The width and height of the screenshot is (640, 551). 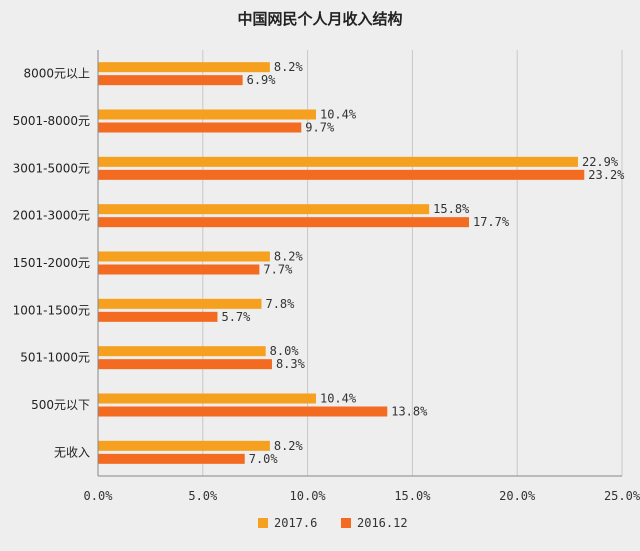 What do you see at coordinates (319, 19) in the screenshot?
I see `chart-title: 中国网民个人月收入结构` at bounding box center [319, 19].